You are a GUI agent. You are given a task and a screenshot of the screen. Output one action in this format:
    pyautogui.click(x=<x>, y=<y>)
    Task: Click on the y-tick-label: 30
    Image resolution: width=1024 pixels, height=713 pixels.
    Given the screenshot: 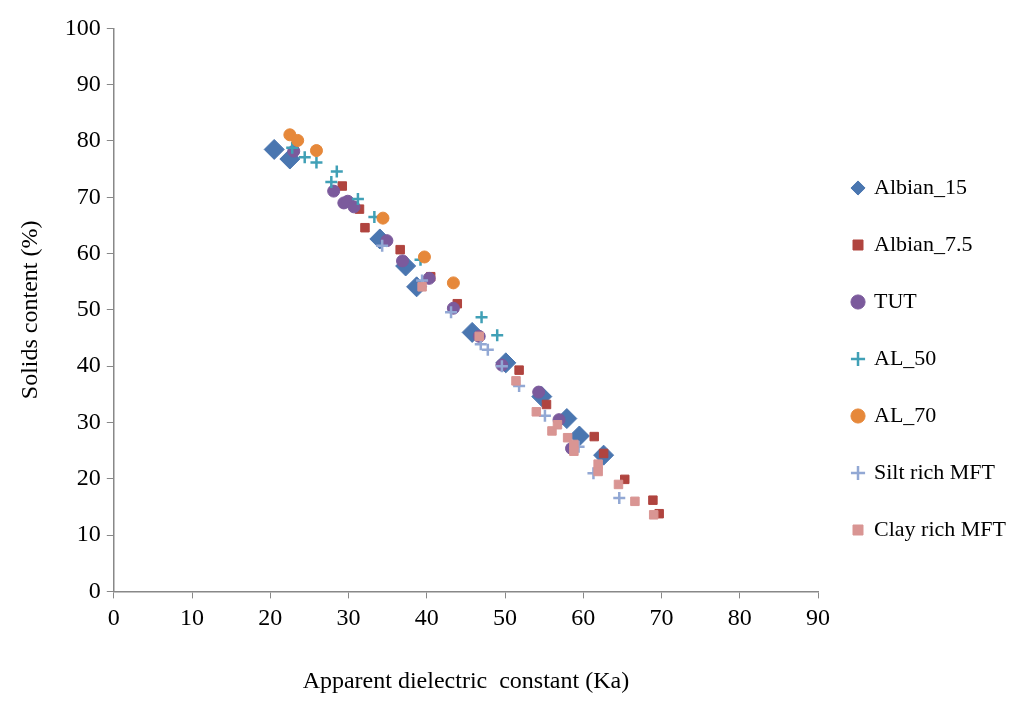 What is the action you would take?
    pyautogui.click(x=88, y=420)
    